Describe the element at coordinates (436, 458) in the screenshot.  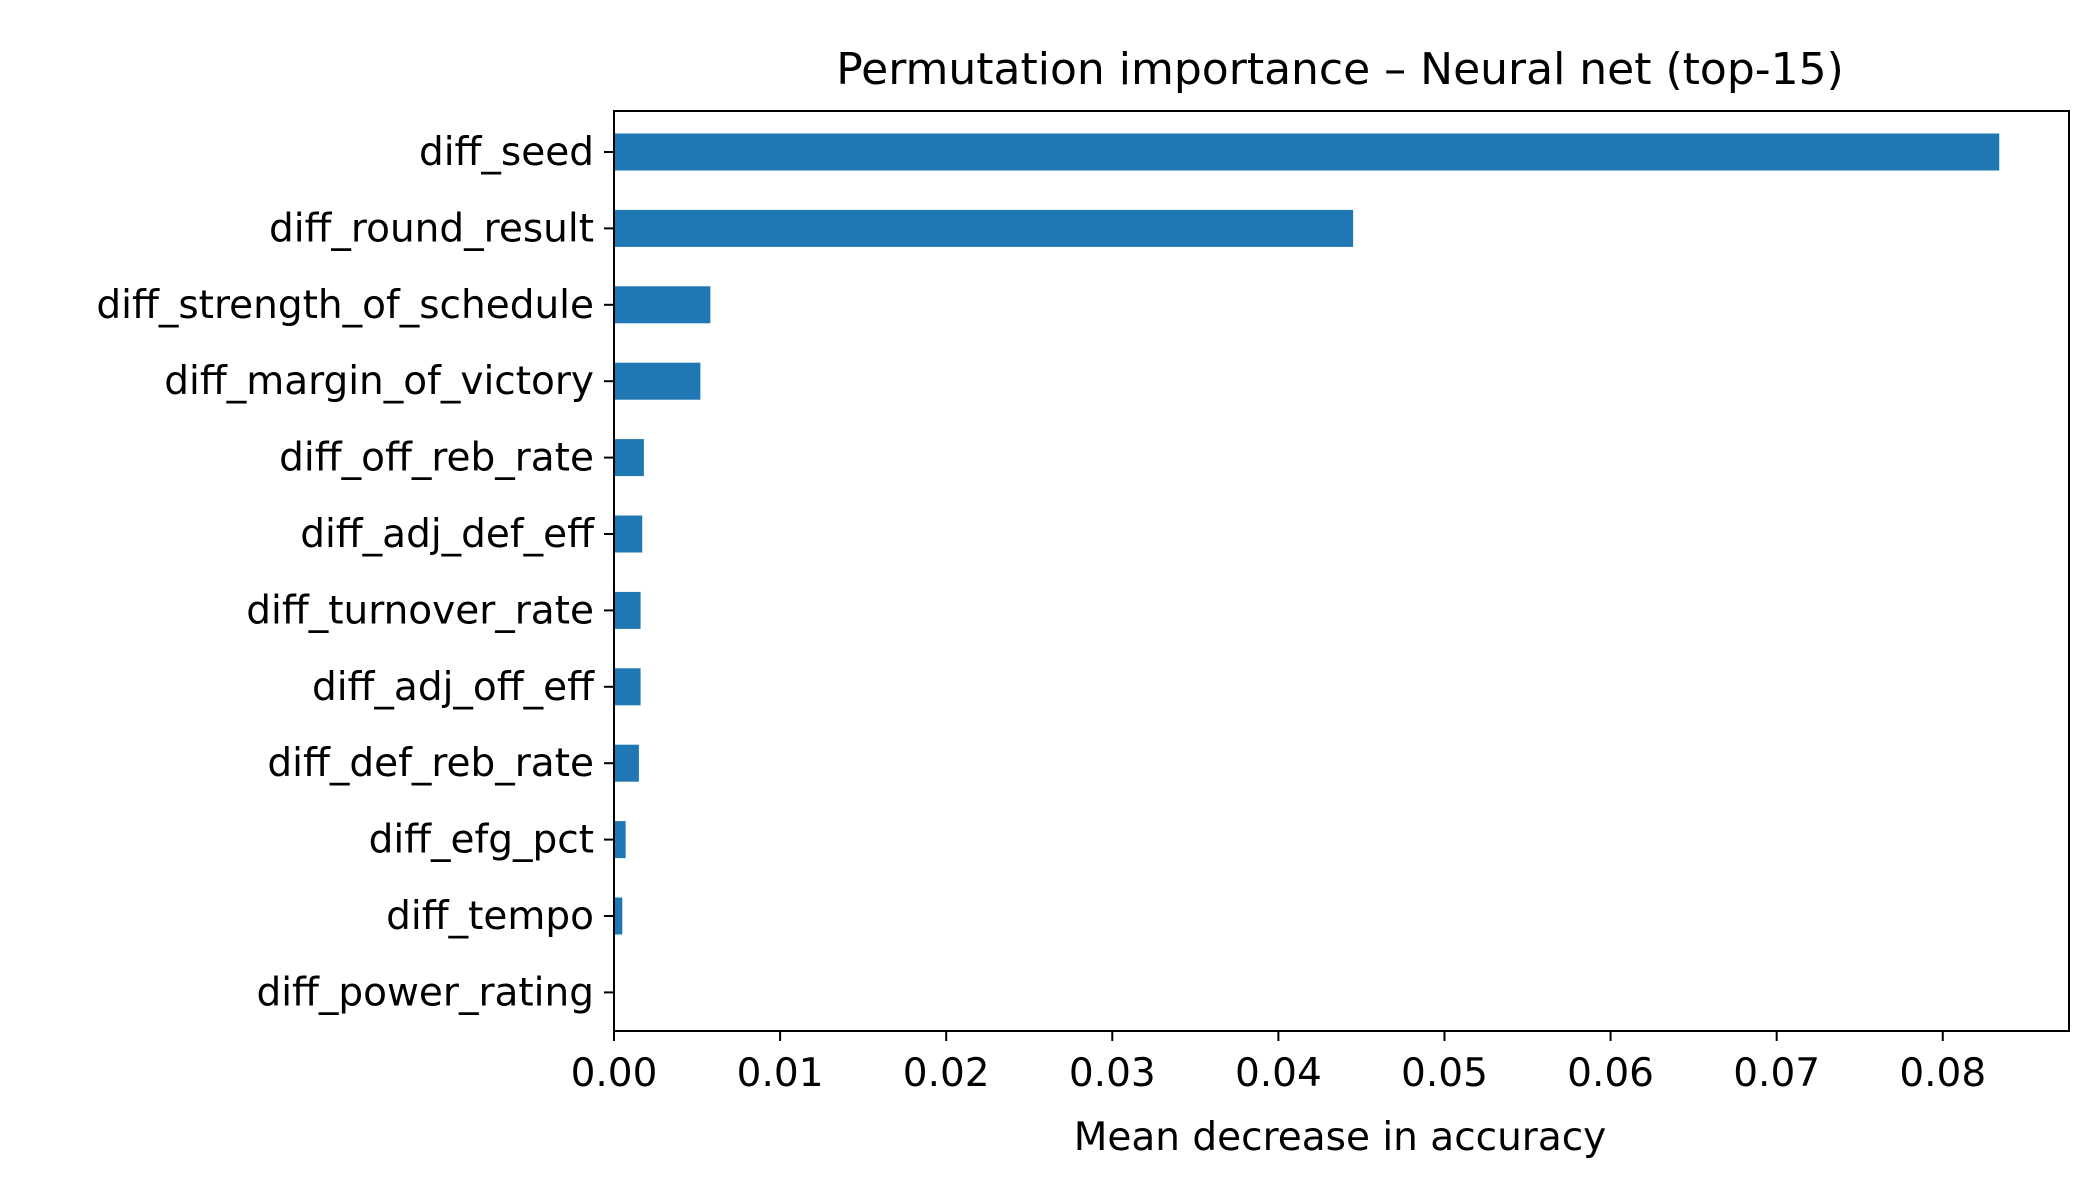
I see `y-tick-label: diff_off_reb_rate` at that location.